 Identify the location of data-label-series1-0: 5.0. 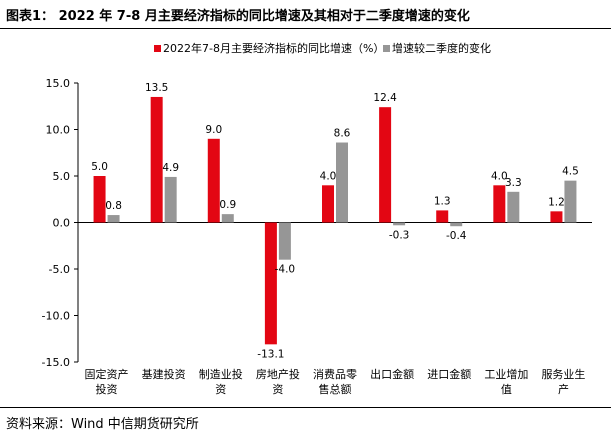
(99, 167).